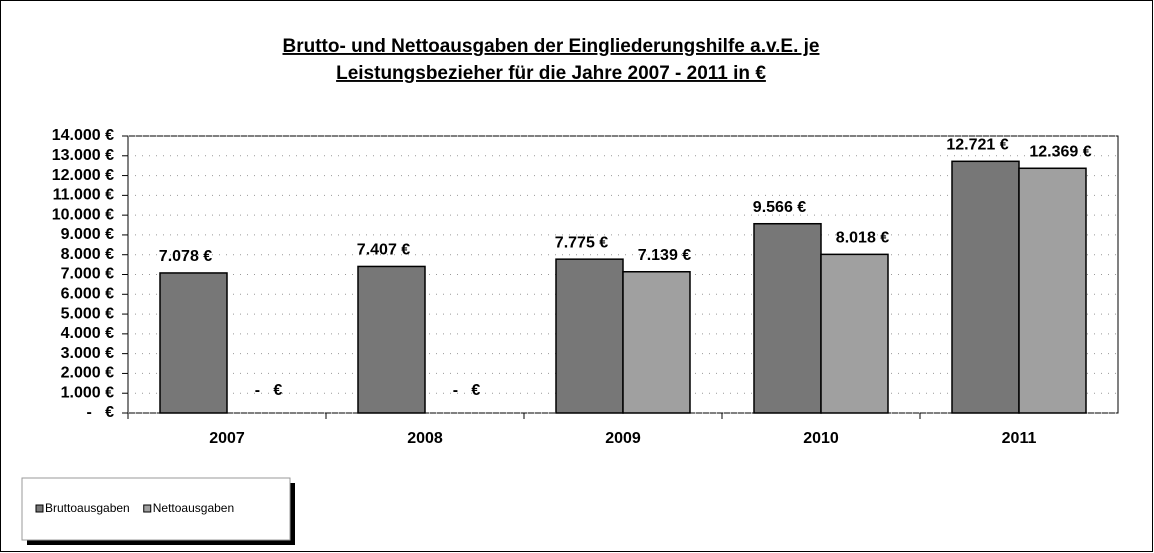  What do you see at coordinates (87, 508) in the screenshot?
I see `legend-label: Bruttoausgaben` at bounding box center [87, 508].